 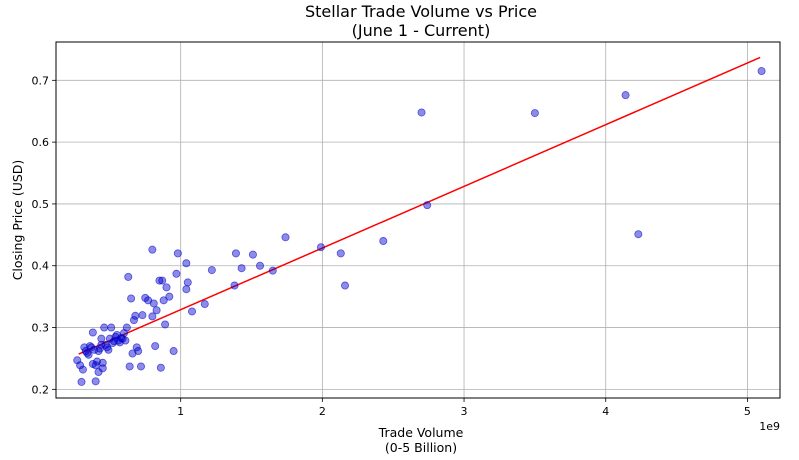 I want to click on y-tick-label: 0.4, so click(x=41, y=266).